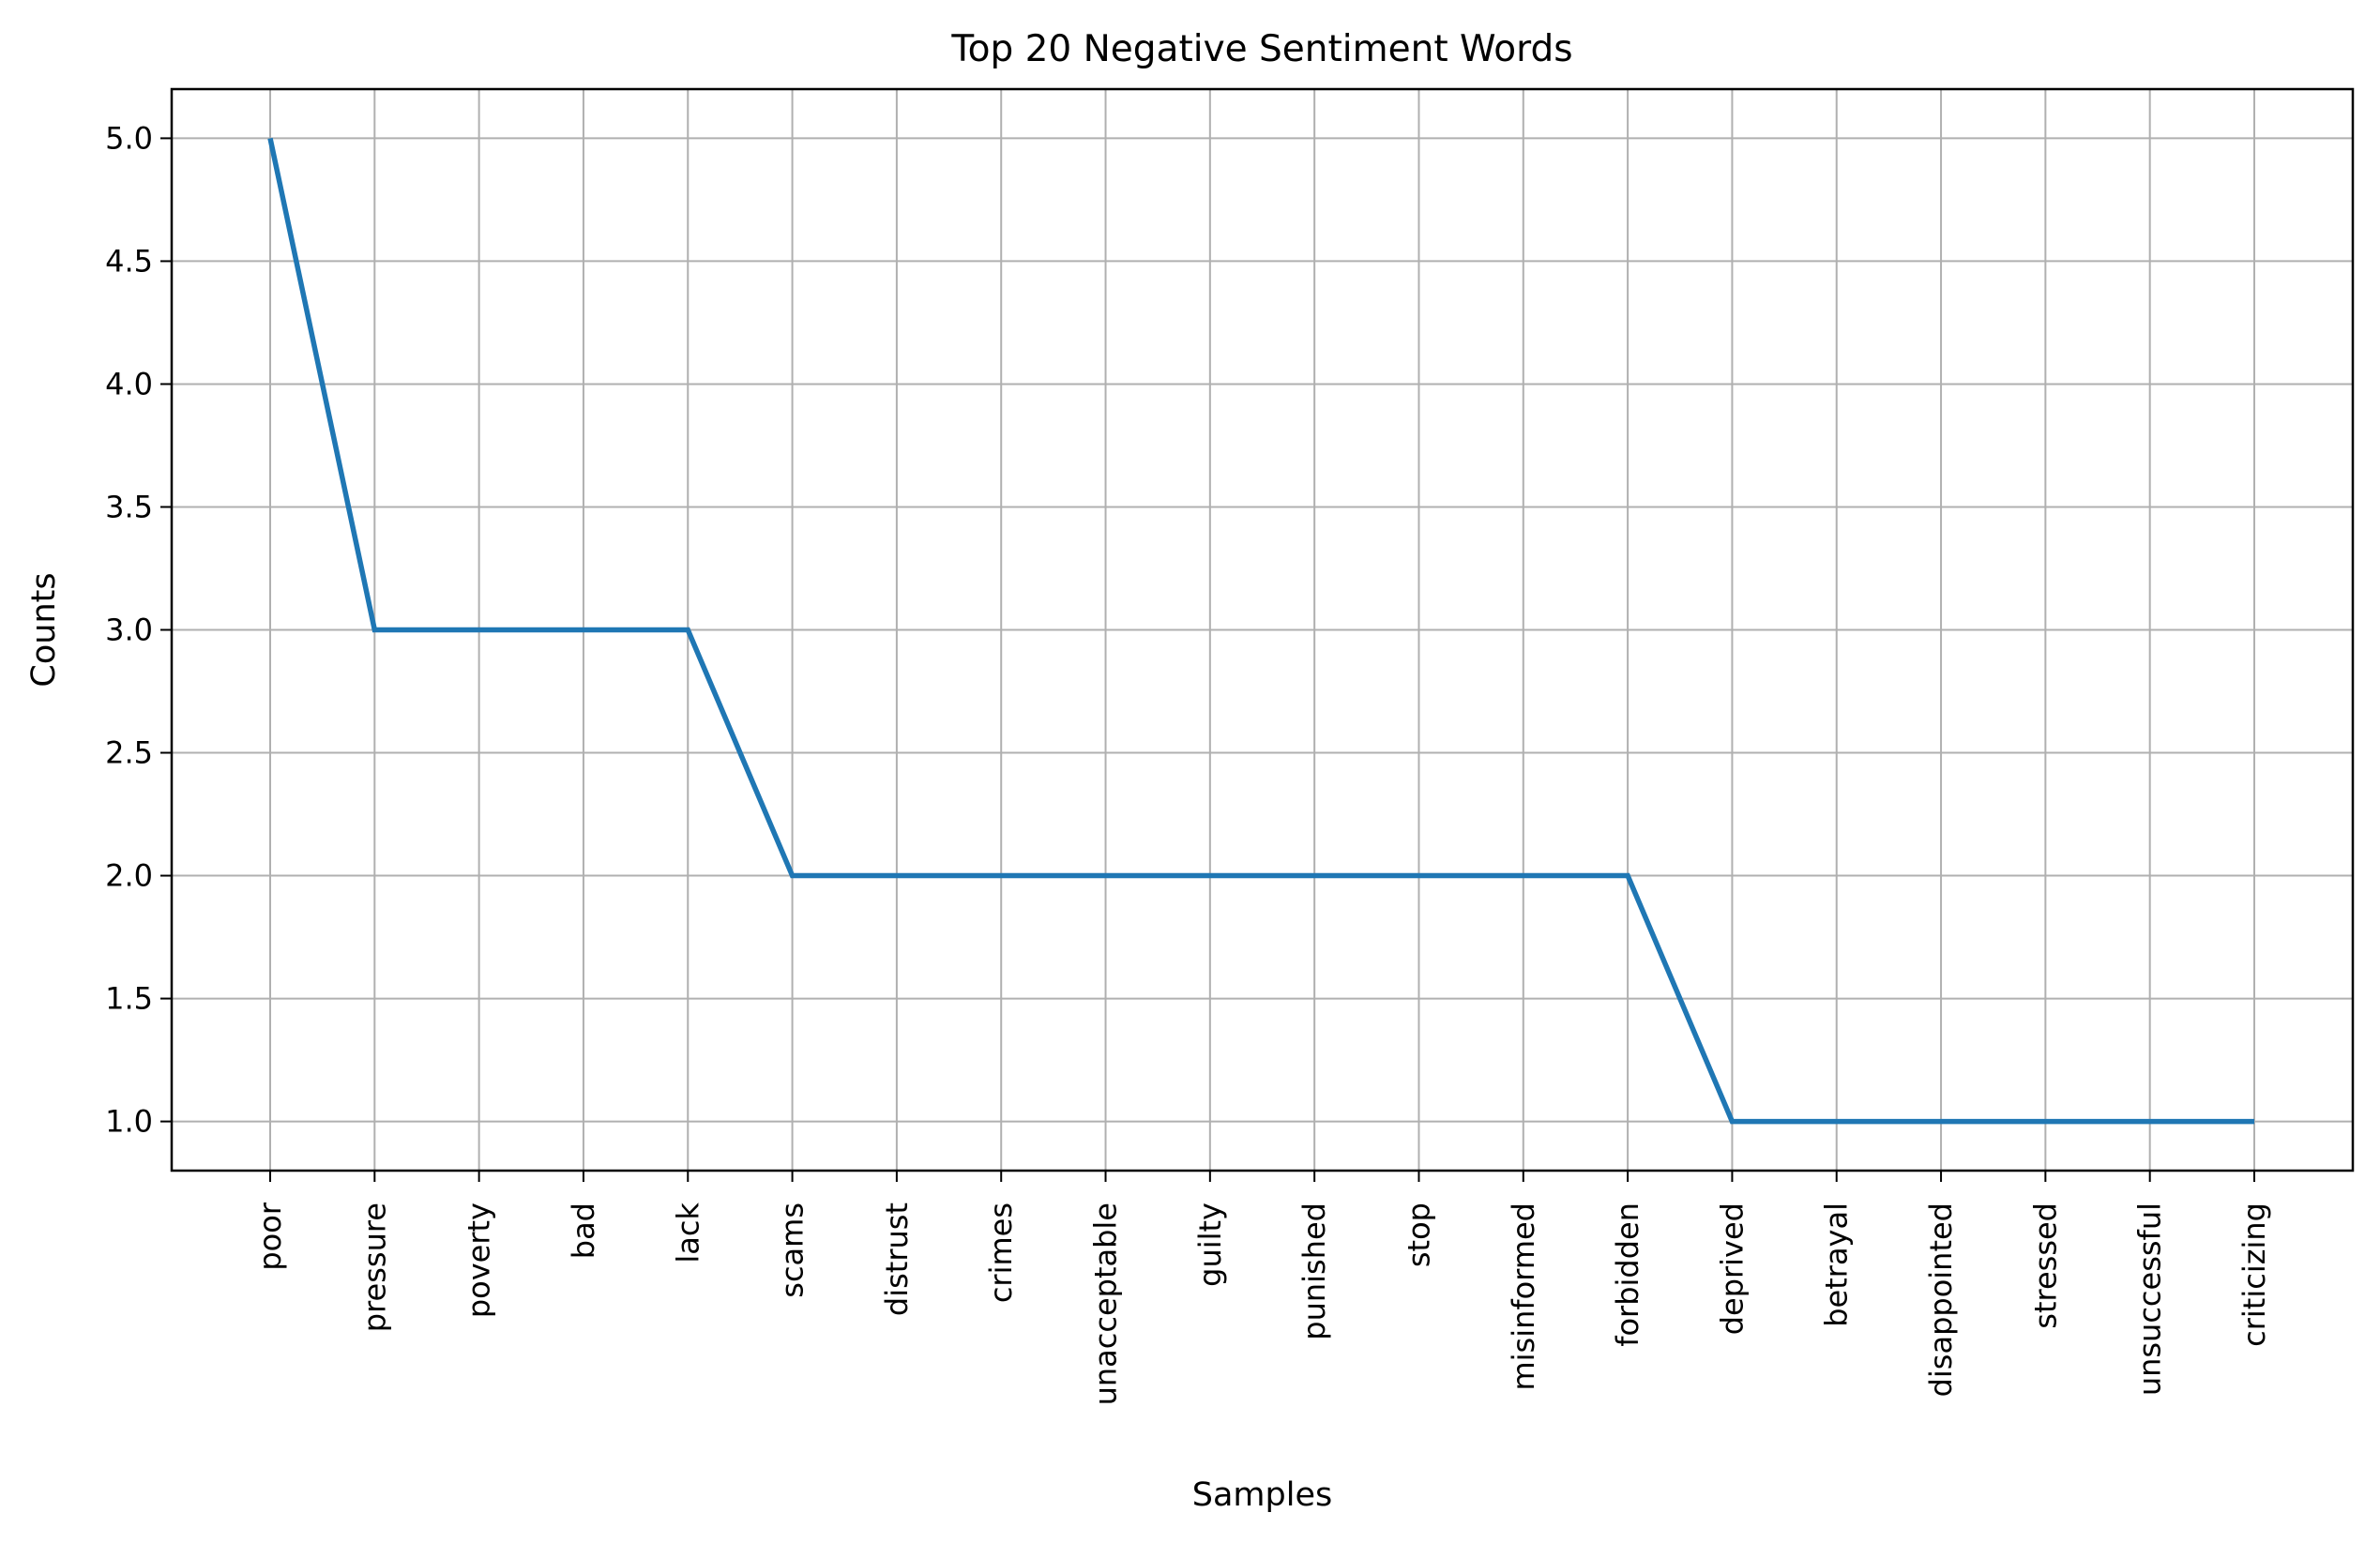  What do you see at coordinates (479, 1260) in the screenshot?
I see `x-tick-label: poverty` at bounding box center [479, 1260].